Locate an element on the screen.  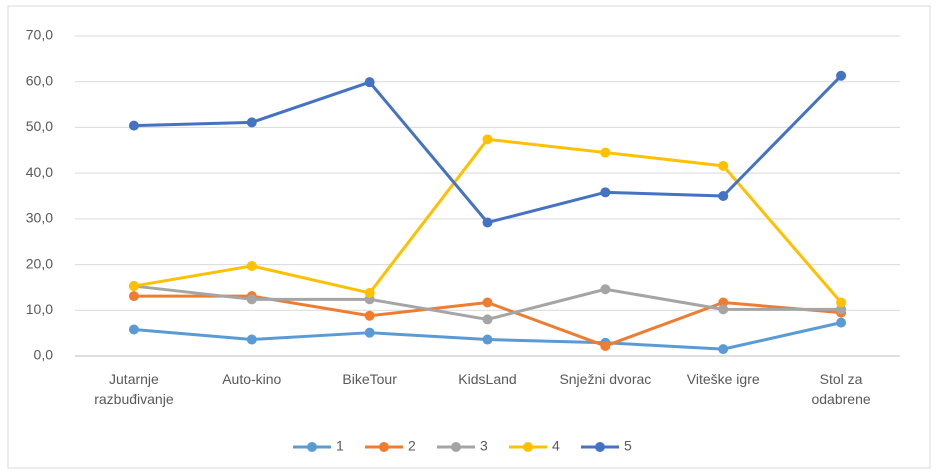
x-tick-label: Auto-kino is located at coordinates (251, 379).